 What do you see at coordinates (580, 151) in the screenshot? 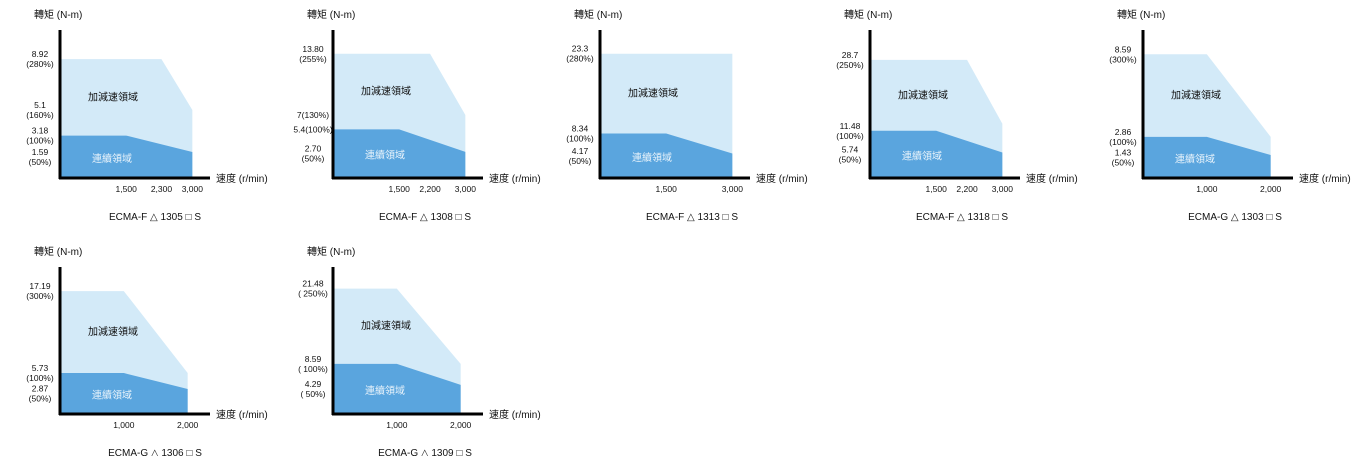
I see `y-tick-label: 4.17` at bounding box center [580, 151].